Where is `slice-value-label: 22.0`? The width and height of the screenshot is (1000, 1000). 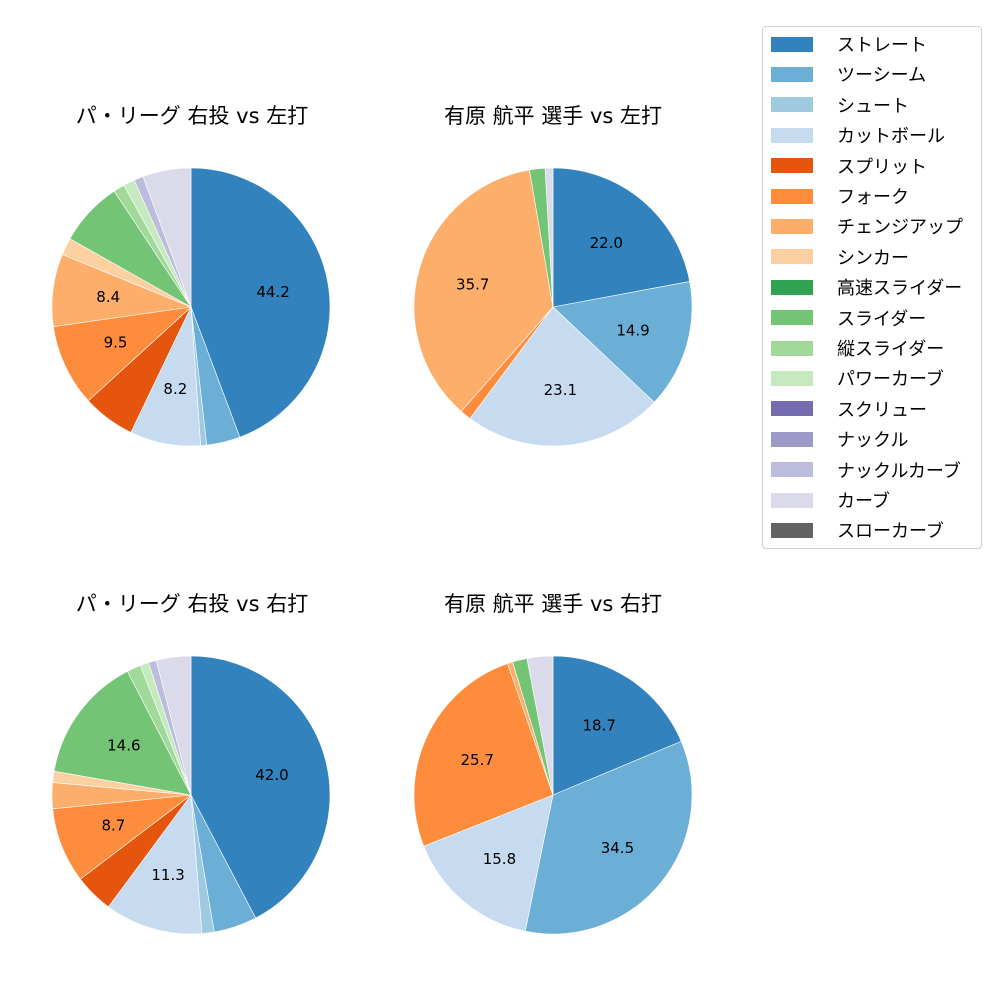
slice-value-label: 22.0 is located at coordinates (606, 243).